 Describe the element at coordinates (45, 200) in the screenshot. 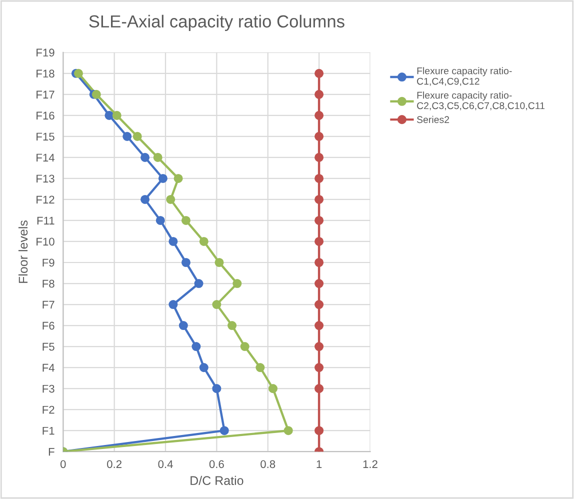

I see `y-tick-label: F12` at that location.